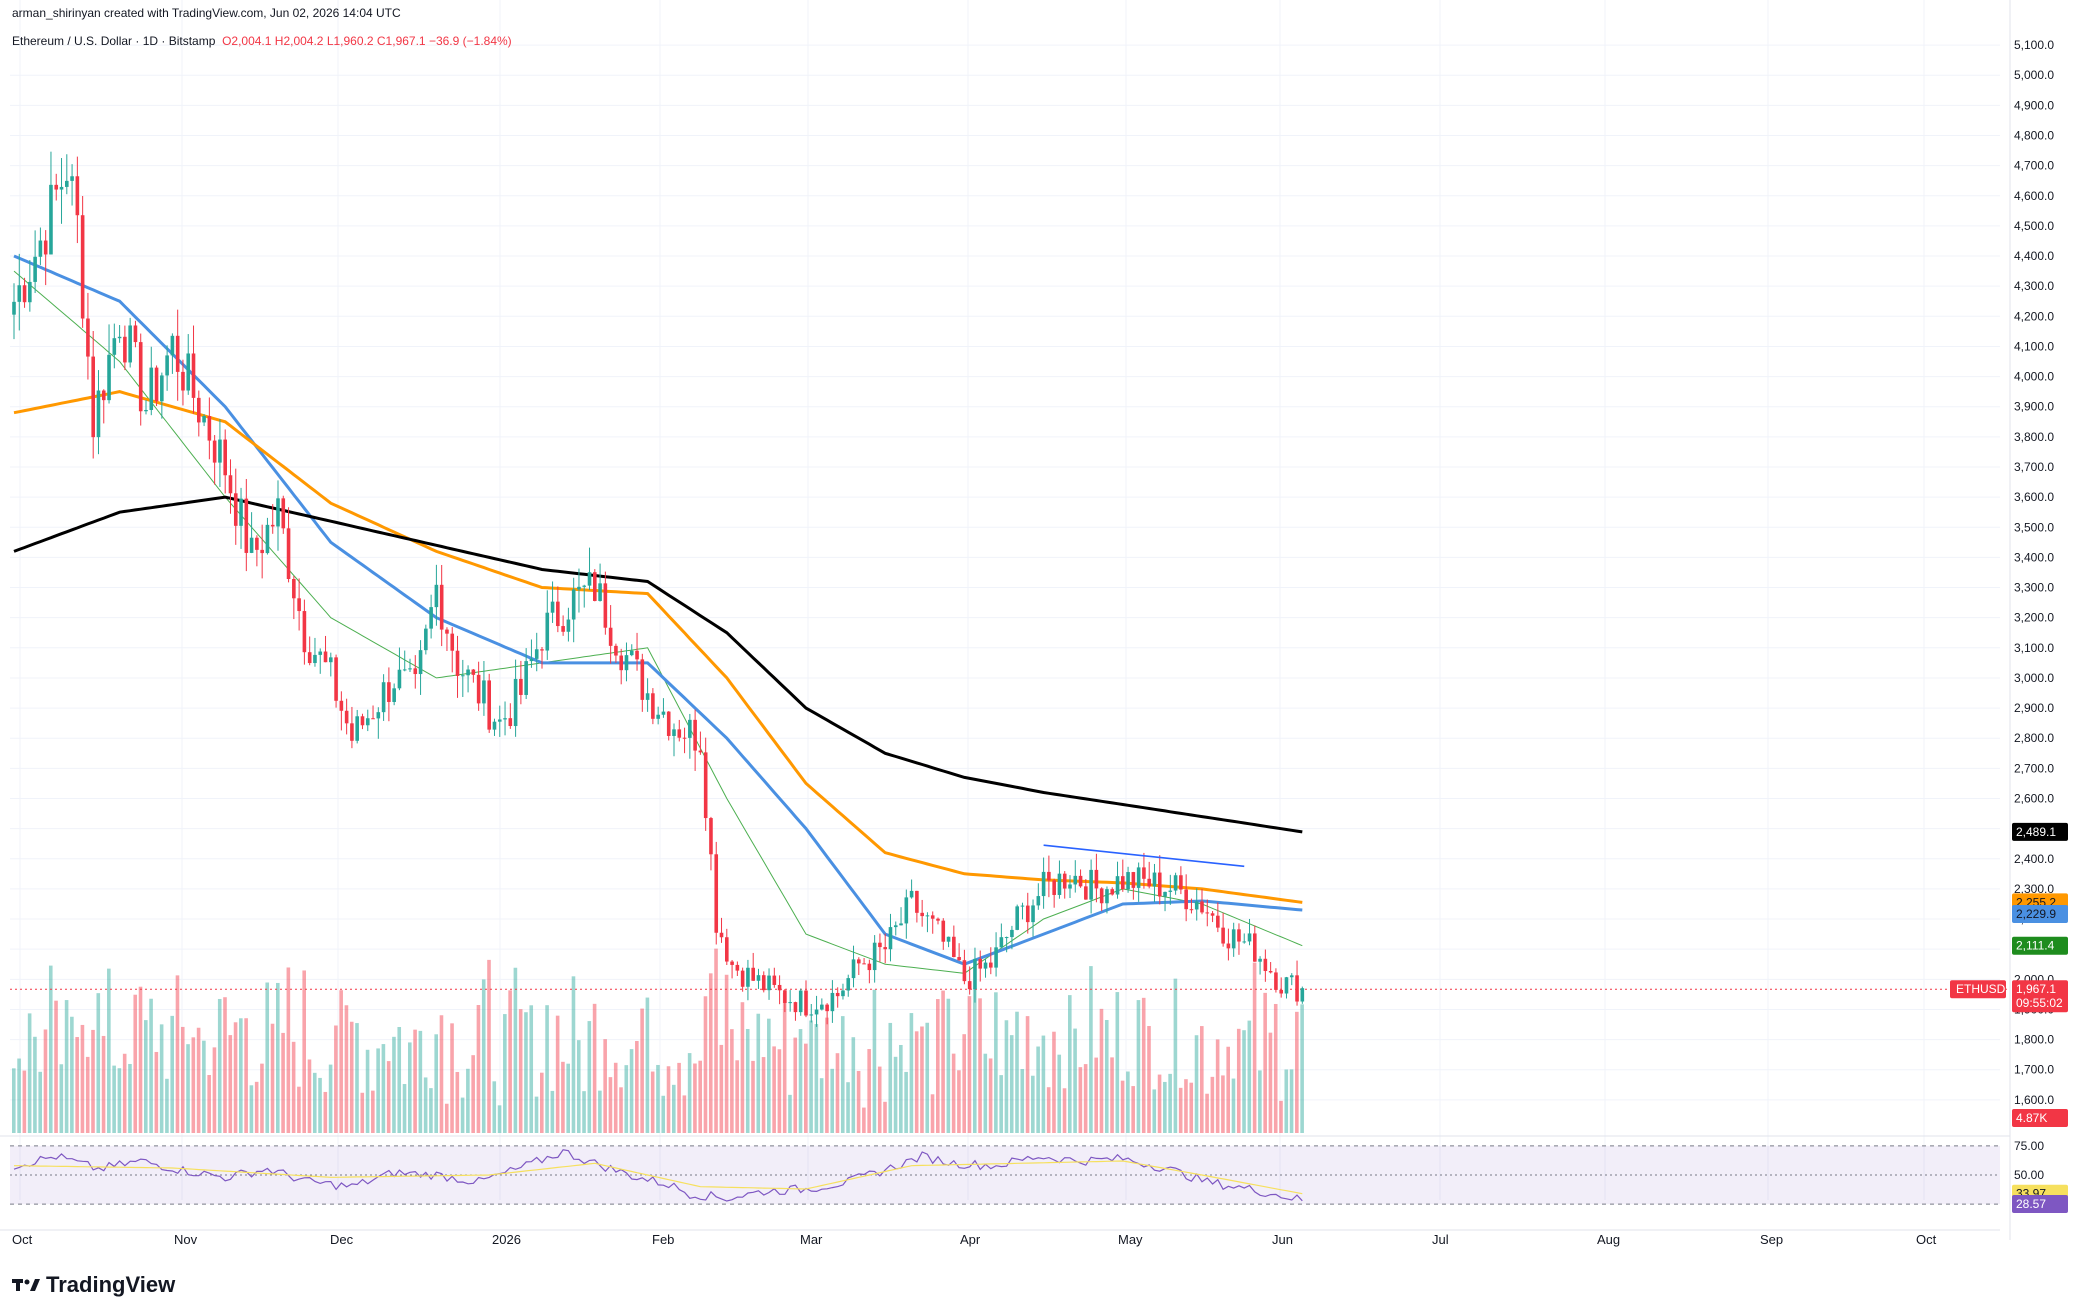 The image size is (2078, 1314). Describe the element at coordinates (1000, 1238) in the screenshot. I see `time-scale: Oct Nov Dec 2026 Feb Mar Apr May Jun Jul Aug Sep Oct` at that location.